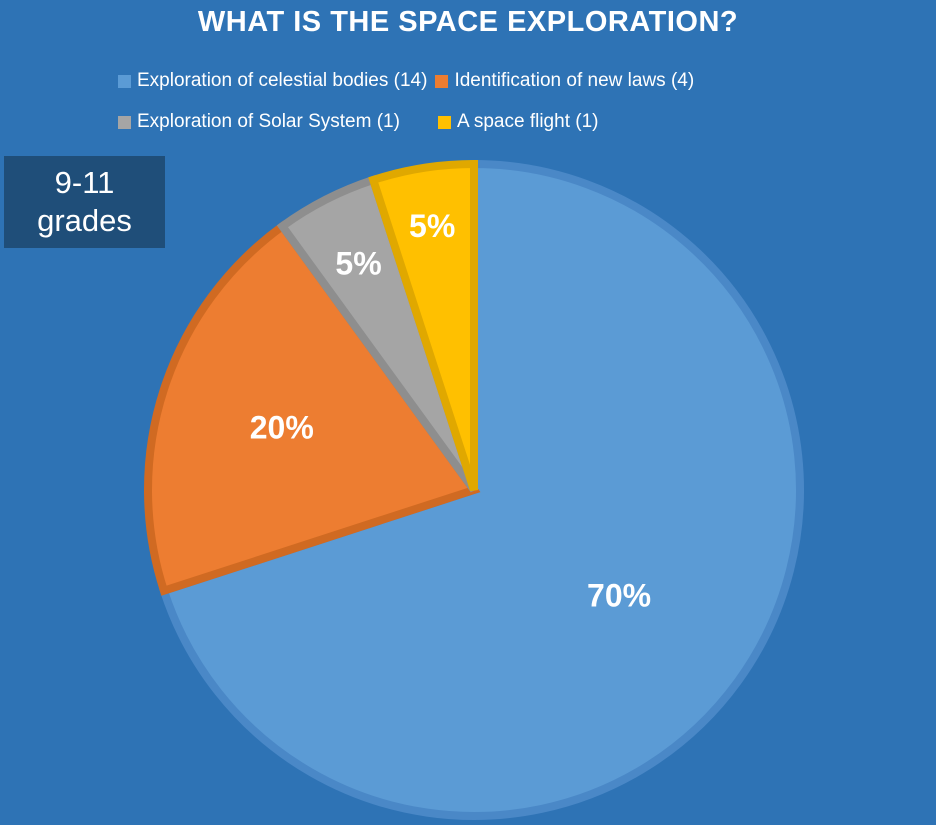 This screenshot has width=936, height=825. Describe the element at coordinates (574, 80) in the screenshot. I see `legend-label: Identification of new laws (4)` at that location.